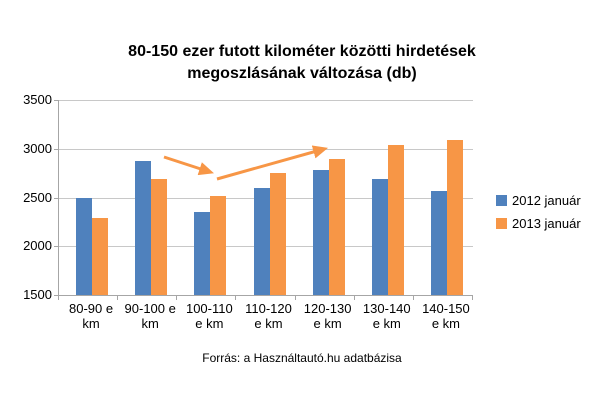  Describe the element at coordinates (501, 200) in the screenshot. I see `legend-swatch-2012-icon` at that location.